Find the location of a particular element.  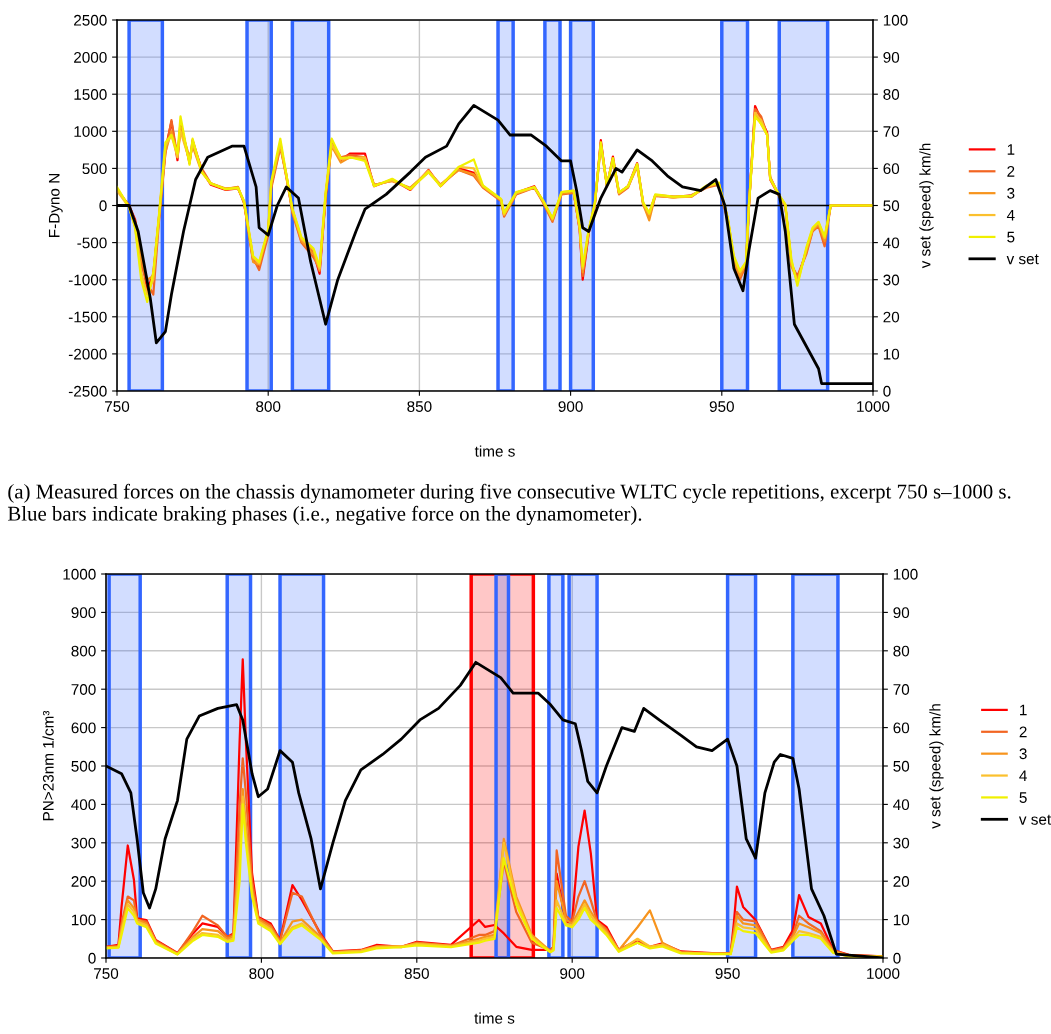

y-tick-label: 2000 is located at coordinates (90, 57).